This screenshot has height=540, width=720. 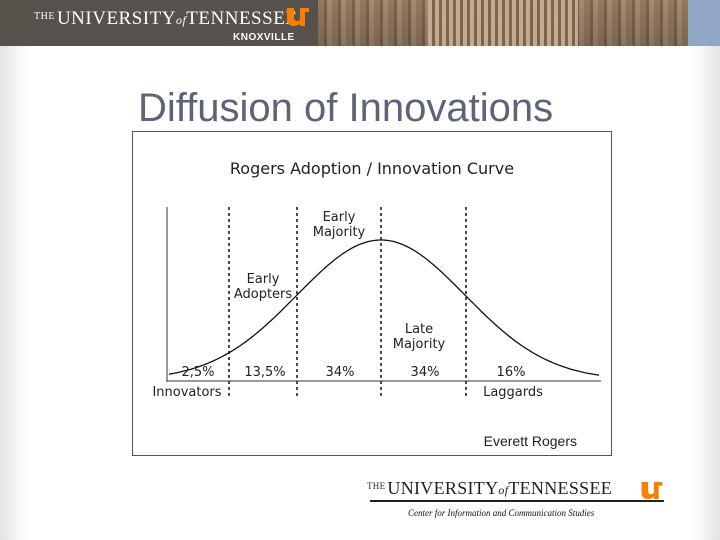 I want to click on footer-the: THE, so click(x=376, y=486).